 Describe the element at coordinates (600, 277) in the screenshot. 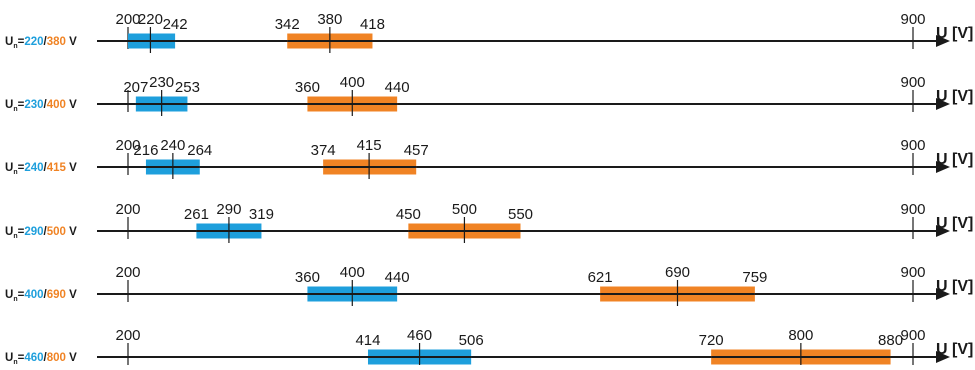

I see `row-5-line-band-low-label: 621` at that location.